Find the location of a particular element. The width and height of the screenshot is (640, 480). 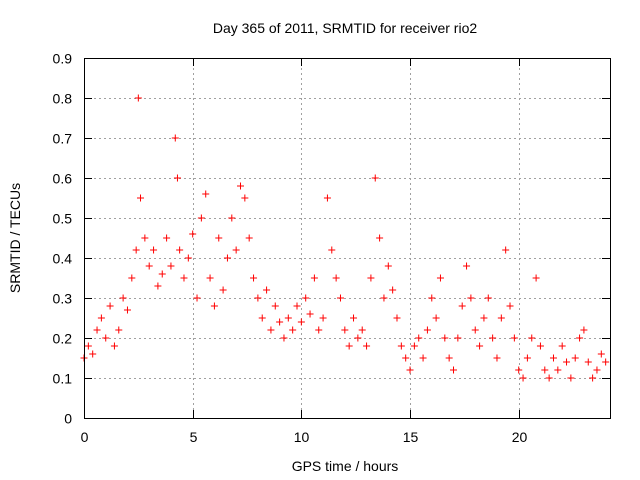

x-tick-label: 5 is located at coordinates (194, 437).